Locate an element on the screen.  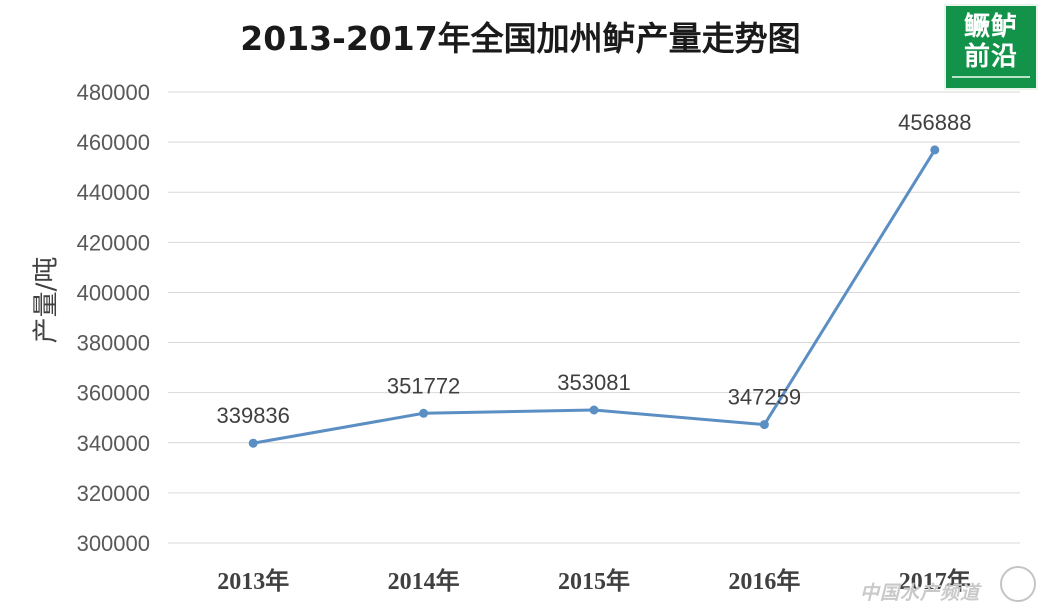
globe-icon is located at coordinates (1018, 584).